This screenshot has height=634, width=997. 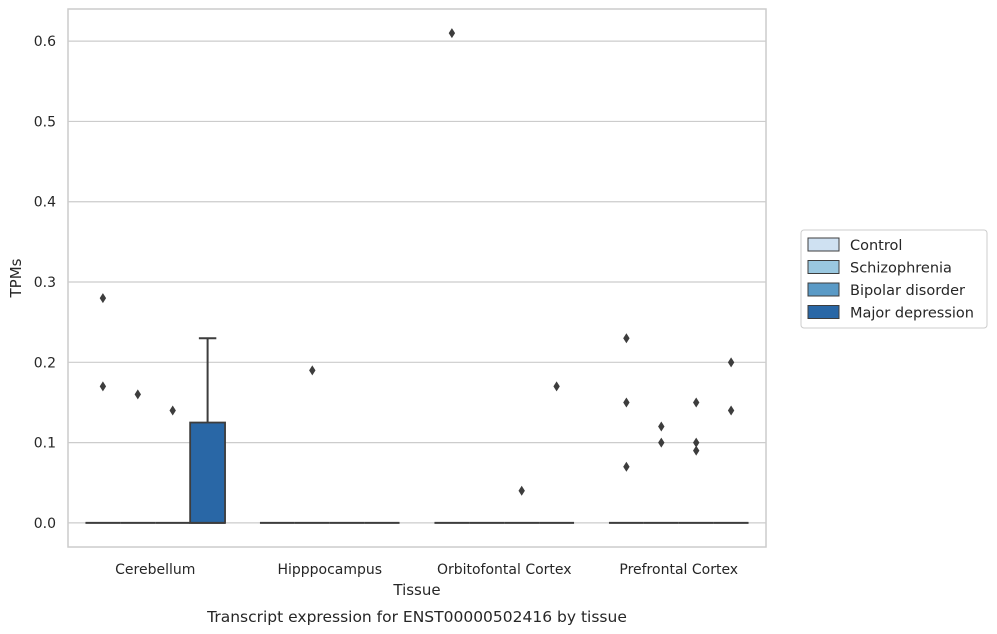 I want to click on y-tick-label: 0.2, so click(x=45, y=363).